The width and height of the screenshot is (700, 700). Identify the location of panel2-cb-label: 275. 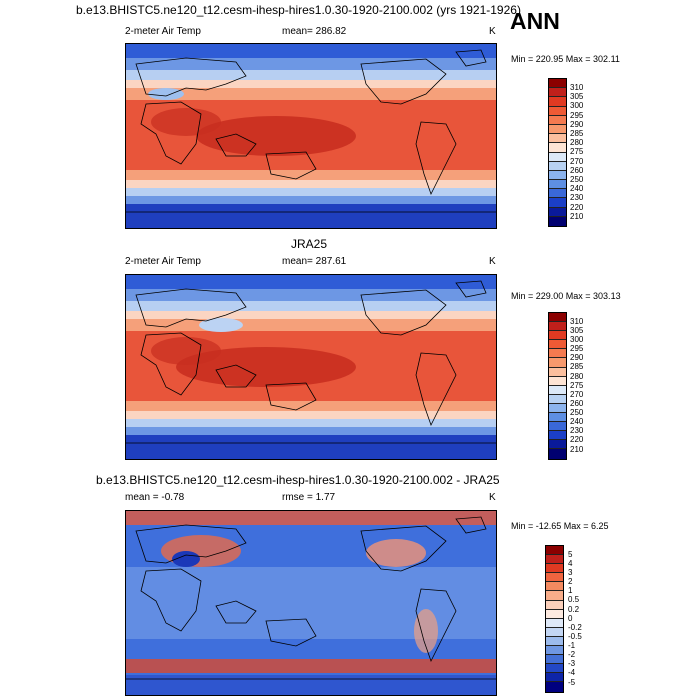
(577, 385).